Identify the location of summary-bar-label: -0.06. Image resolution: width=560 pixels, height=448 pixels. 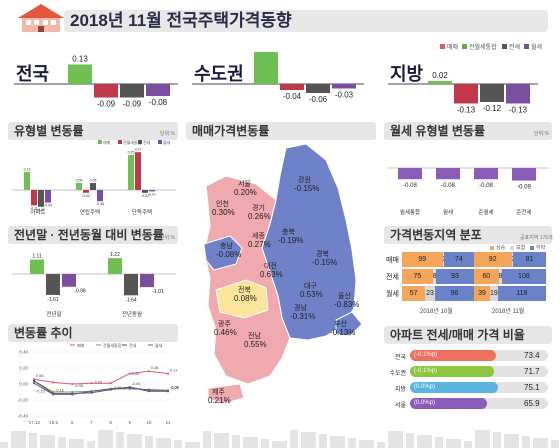
(318, 99).